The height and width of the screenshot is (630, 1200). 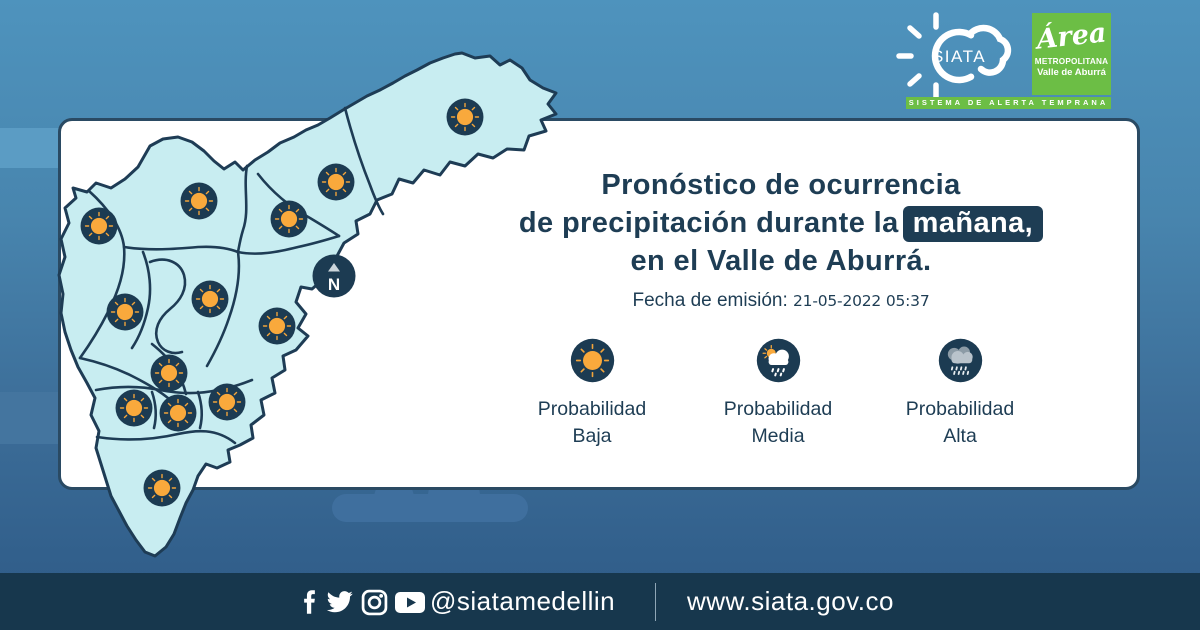 What do you see at coordinates (1071, 36) in the screenshot?
I see `area-logo-script: Área` at bounding box center [1071, 36].